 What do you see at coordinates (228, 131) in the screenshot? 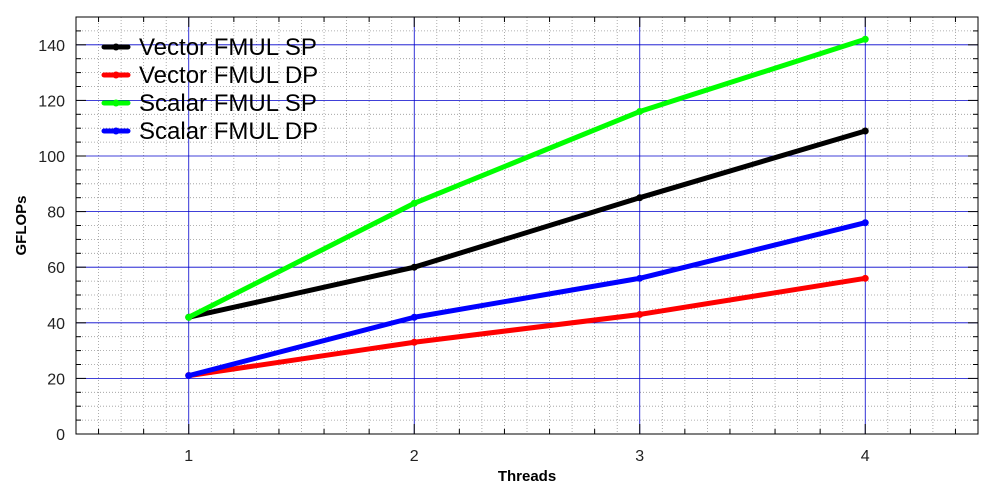
I see `legend-label: Scalar FMUL DP` at bounding box center [228, 131].